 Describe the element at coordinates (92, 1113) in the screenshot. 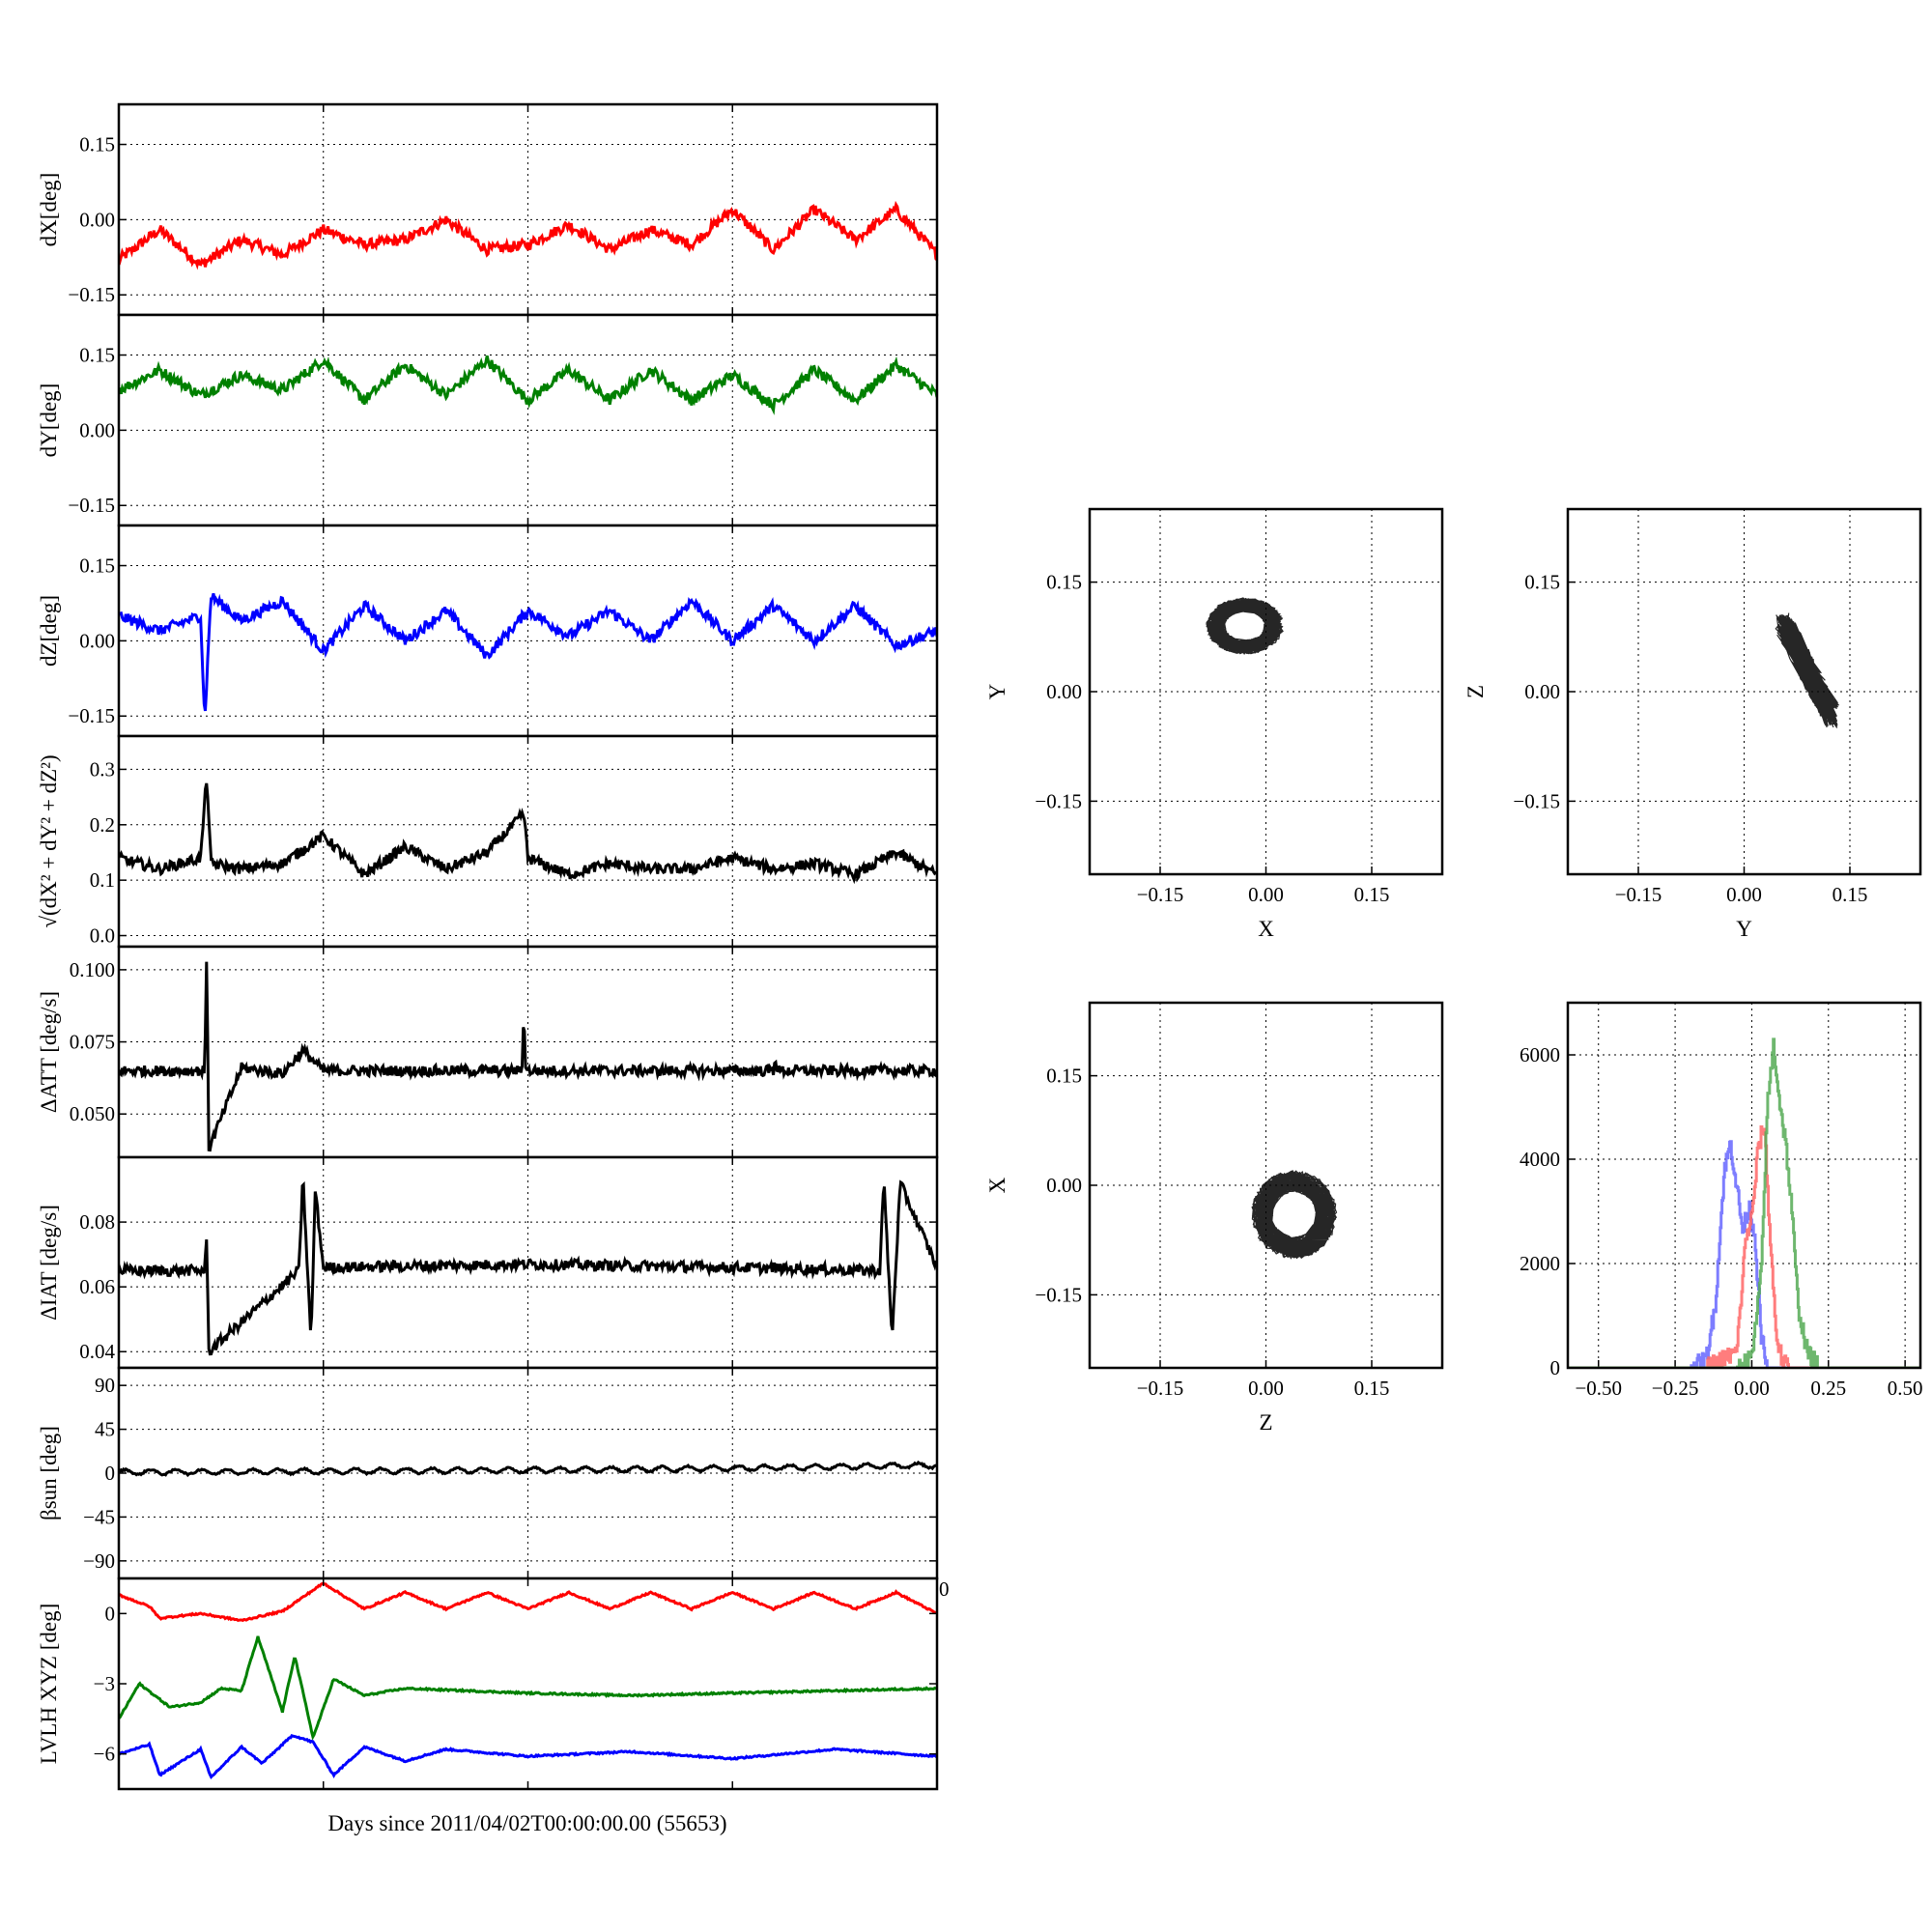

I see `y-tick-label: 0.050` at that location.